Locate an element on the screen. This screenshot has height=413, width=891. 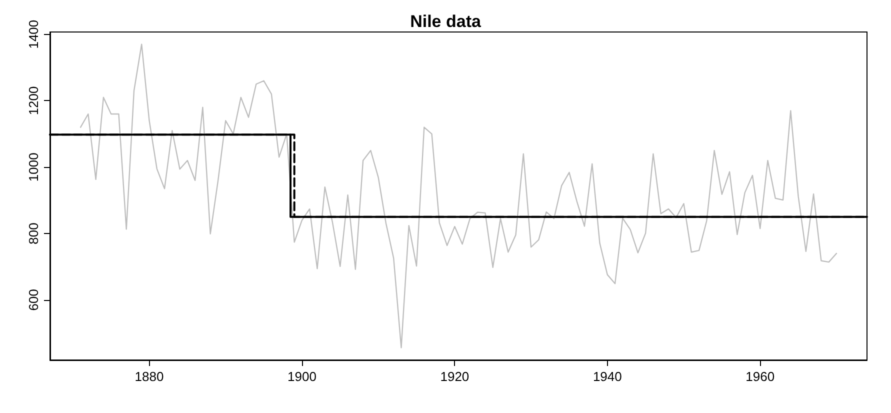
y-tick-label: 800 is located at coordinates (33, 233).